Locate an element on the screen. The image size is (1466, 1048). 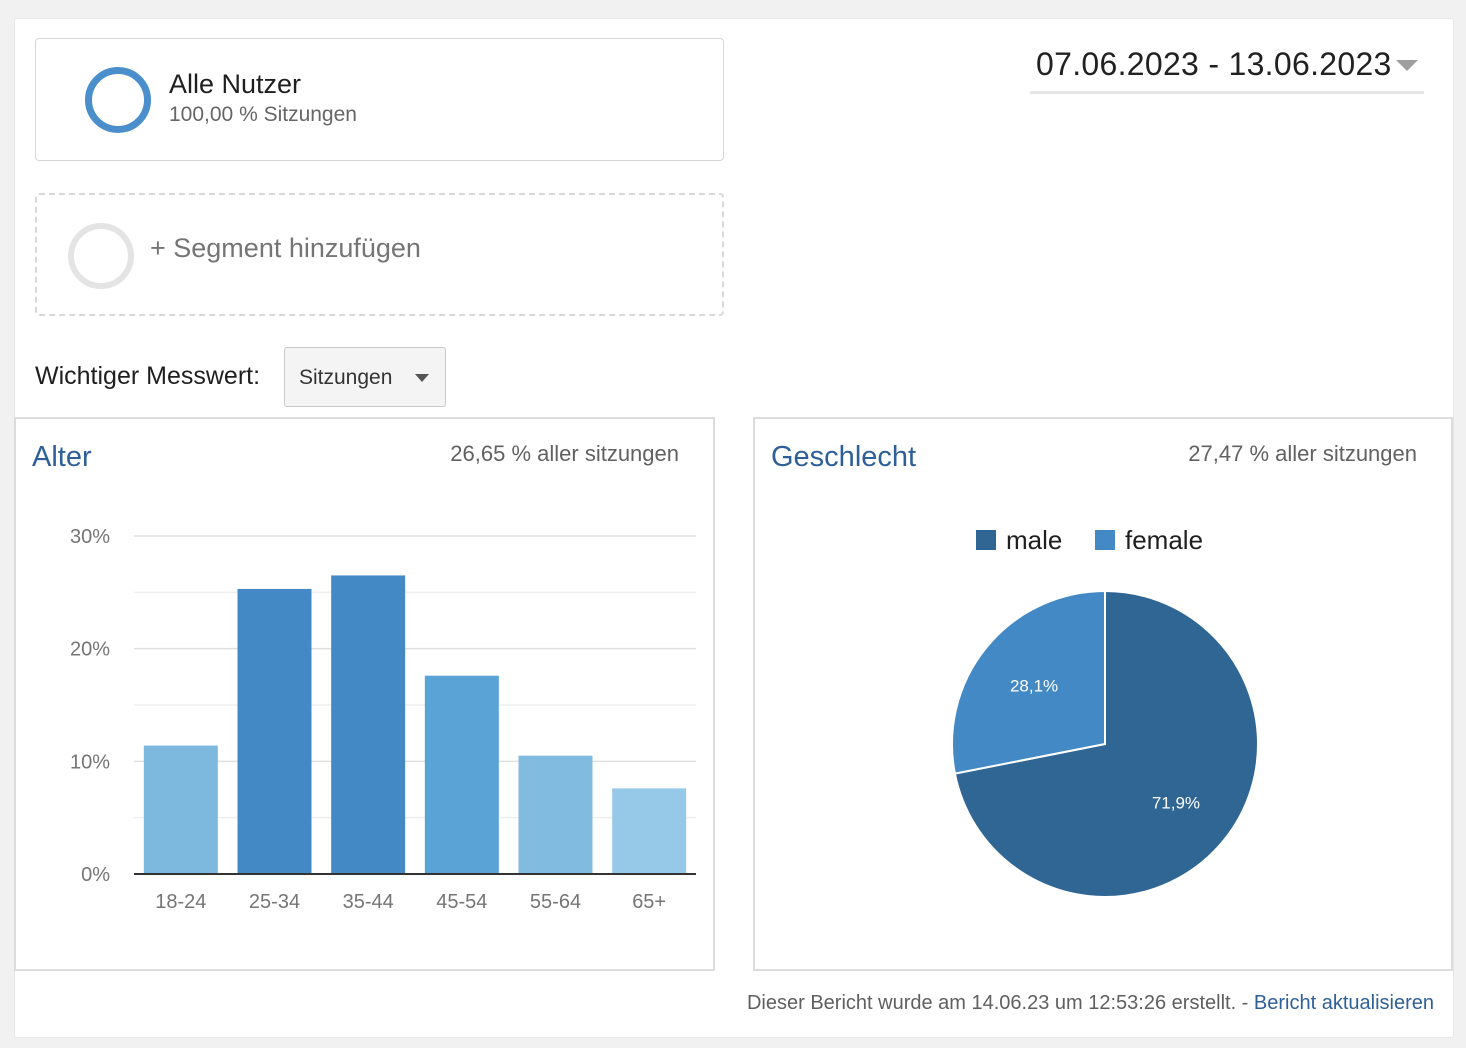
legend-label-male: male is located at coordinates (1034, 540).